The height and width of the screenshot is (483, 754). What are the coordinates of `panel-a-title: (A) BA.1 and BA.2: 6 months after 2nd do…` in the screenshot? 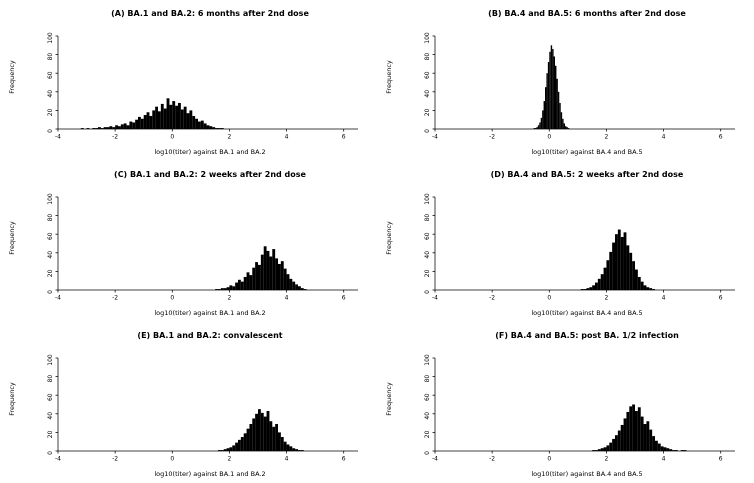 It's located at (210, 13).